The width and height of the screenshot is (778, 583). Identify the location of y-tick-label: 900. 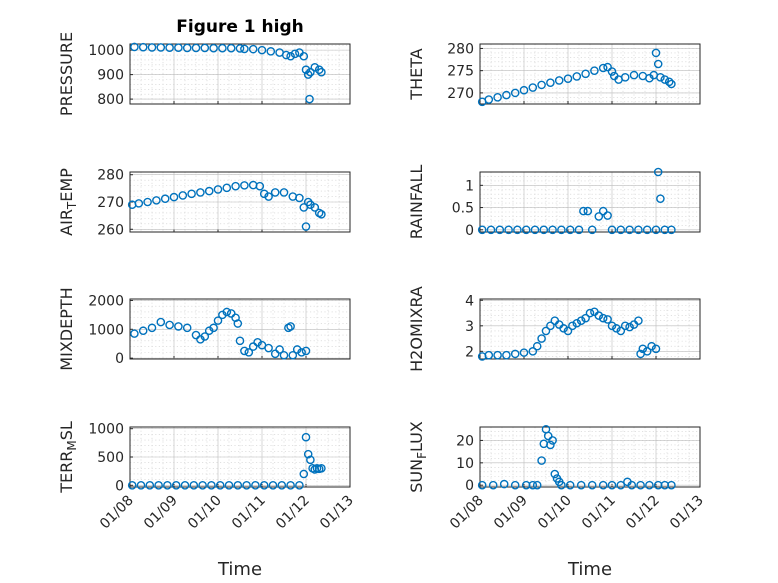
(110, 76).